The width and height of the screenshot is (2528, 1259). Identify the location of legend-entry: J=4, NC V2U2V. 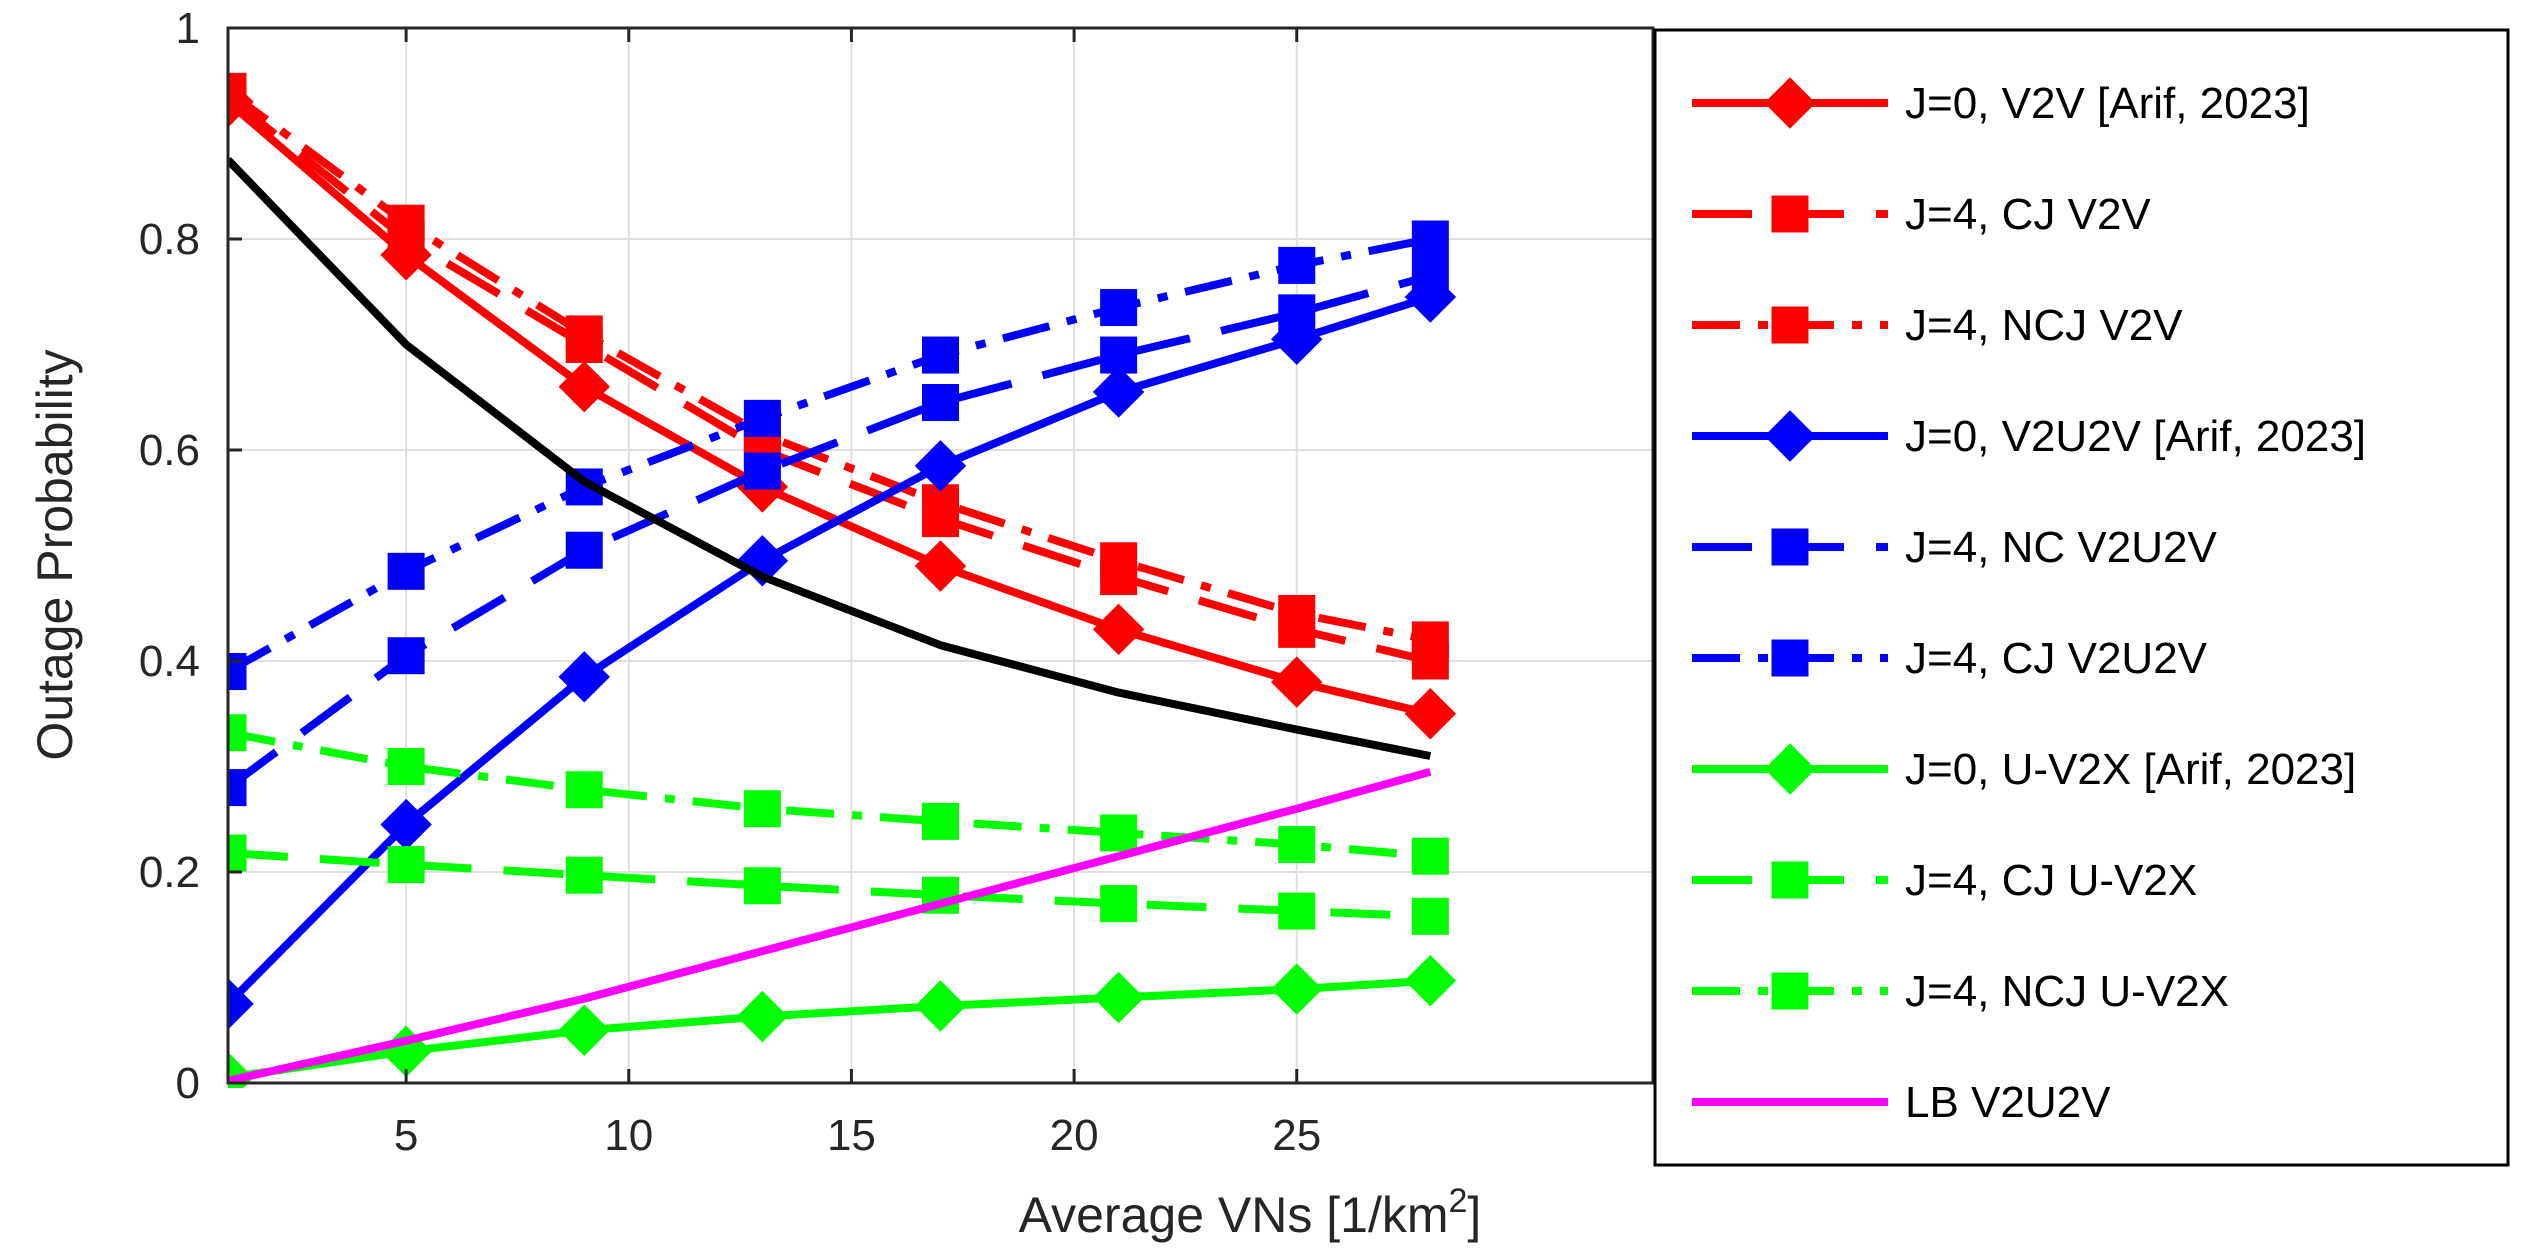
(1954, 547).